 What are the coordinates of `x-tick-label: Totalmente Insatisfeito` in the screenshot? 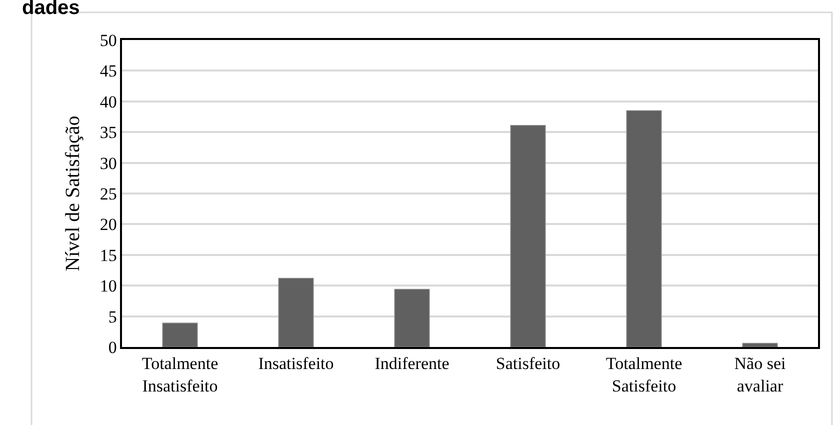 It's located at (180, 375).